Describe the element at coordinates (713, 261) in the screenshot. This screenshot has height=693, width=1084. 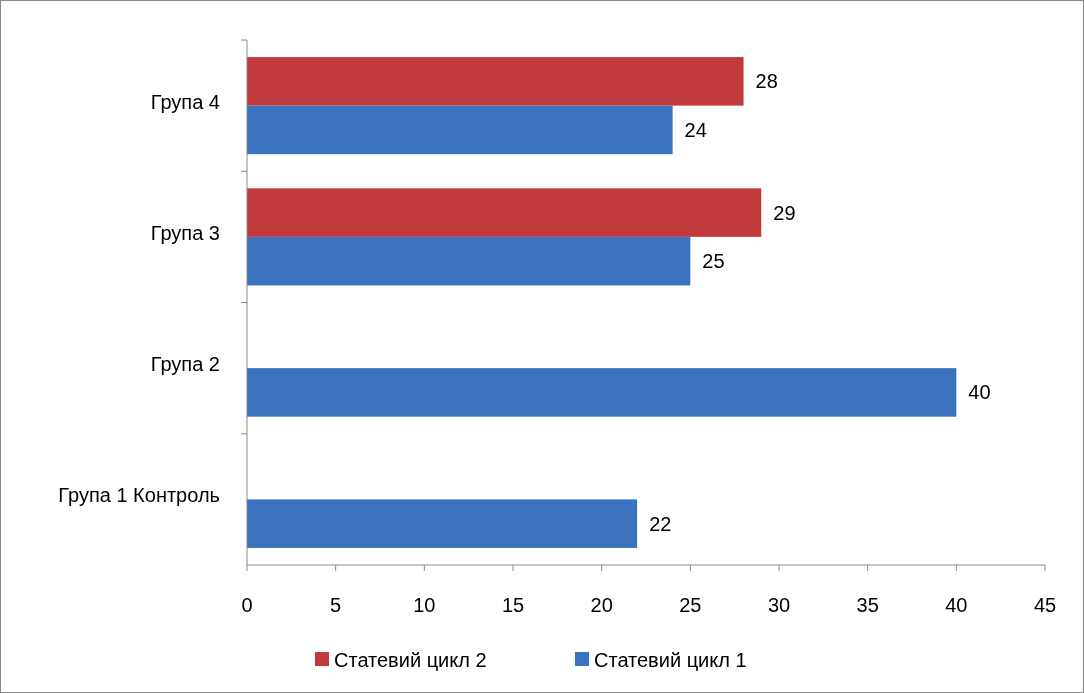
I see `data-label: 25` at that location.